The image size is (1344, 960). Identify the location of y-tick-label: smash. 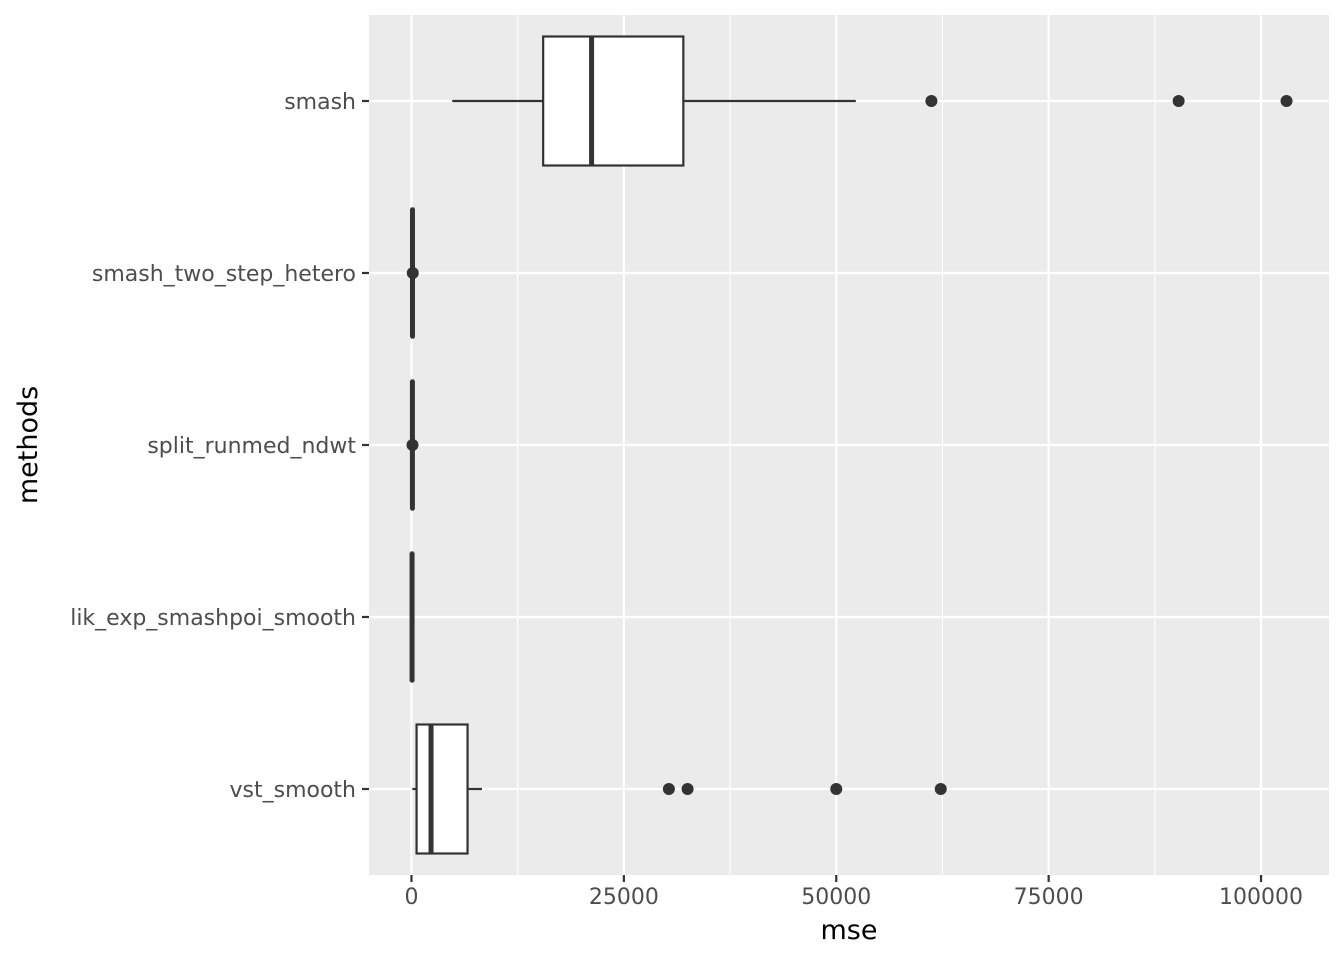
(320, 102).